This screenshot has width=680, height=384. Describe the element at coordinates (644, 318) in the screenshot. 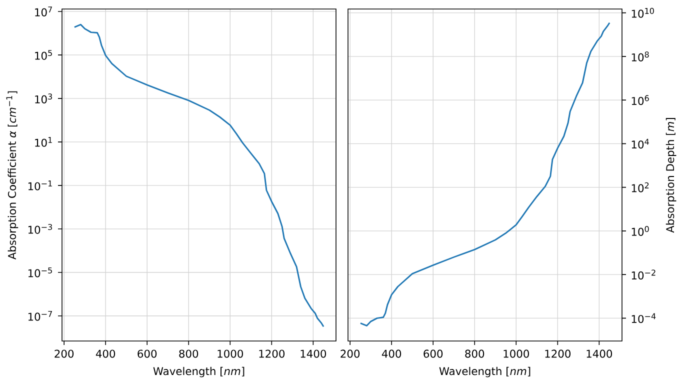

I see `y2-tick-label: 10$^{−4}$` at that location.